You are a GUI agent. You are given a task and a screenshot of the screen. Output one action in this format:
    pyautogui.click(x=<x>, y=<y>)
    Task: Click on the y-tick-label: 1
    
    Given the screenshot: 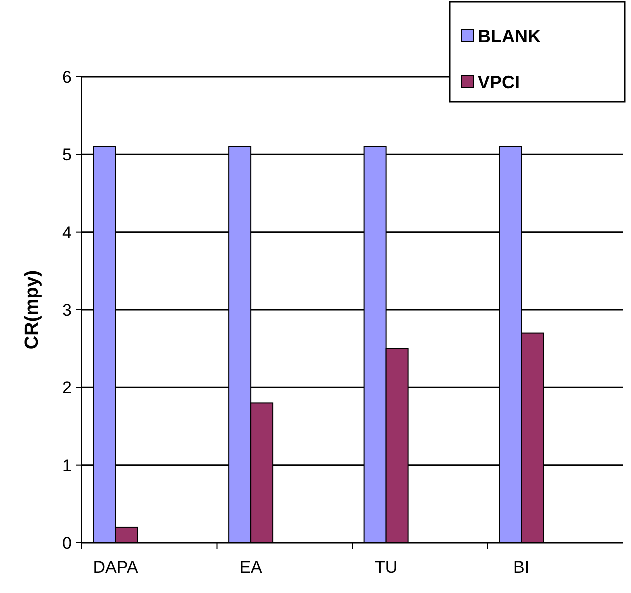 What is the action you would take?
    pyautogui.click(x=67, y=466)
    